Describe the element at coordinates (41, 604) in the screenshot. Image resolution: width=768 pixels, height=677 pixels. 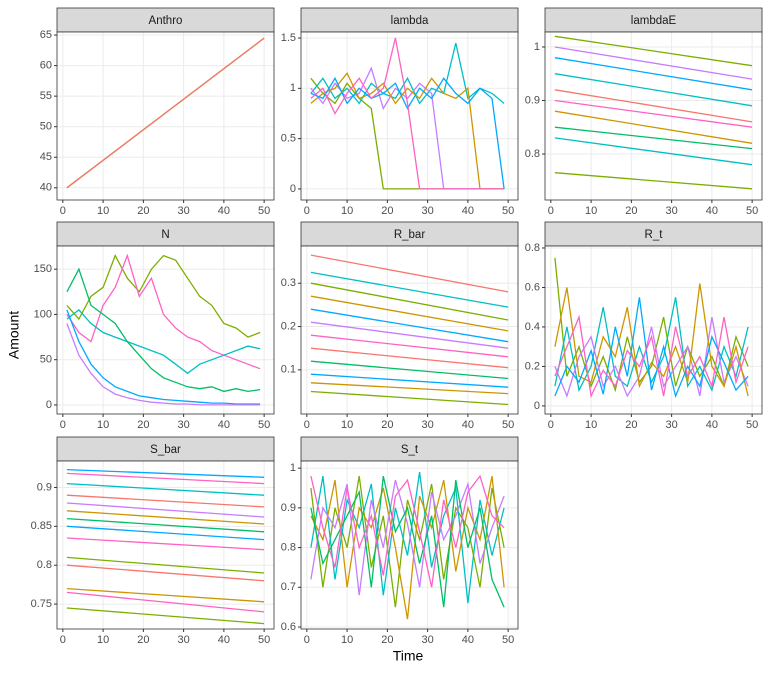
I see `y-tick-label: 0.75` at that location.